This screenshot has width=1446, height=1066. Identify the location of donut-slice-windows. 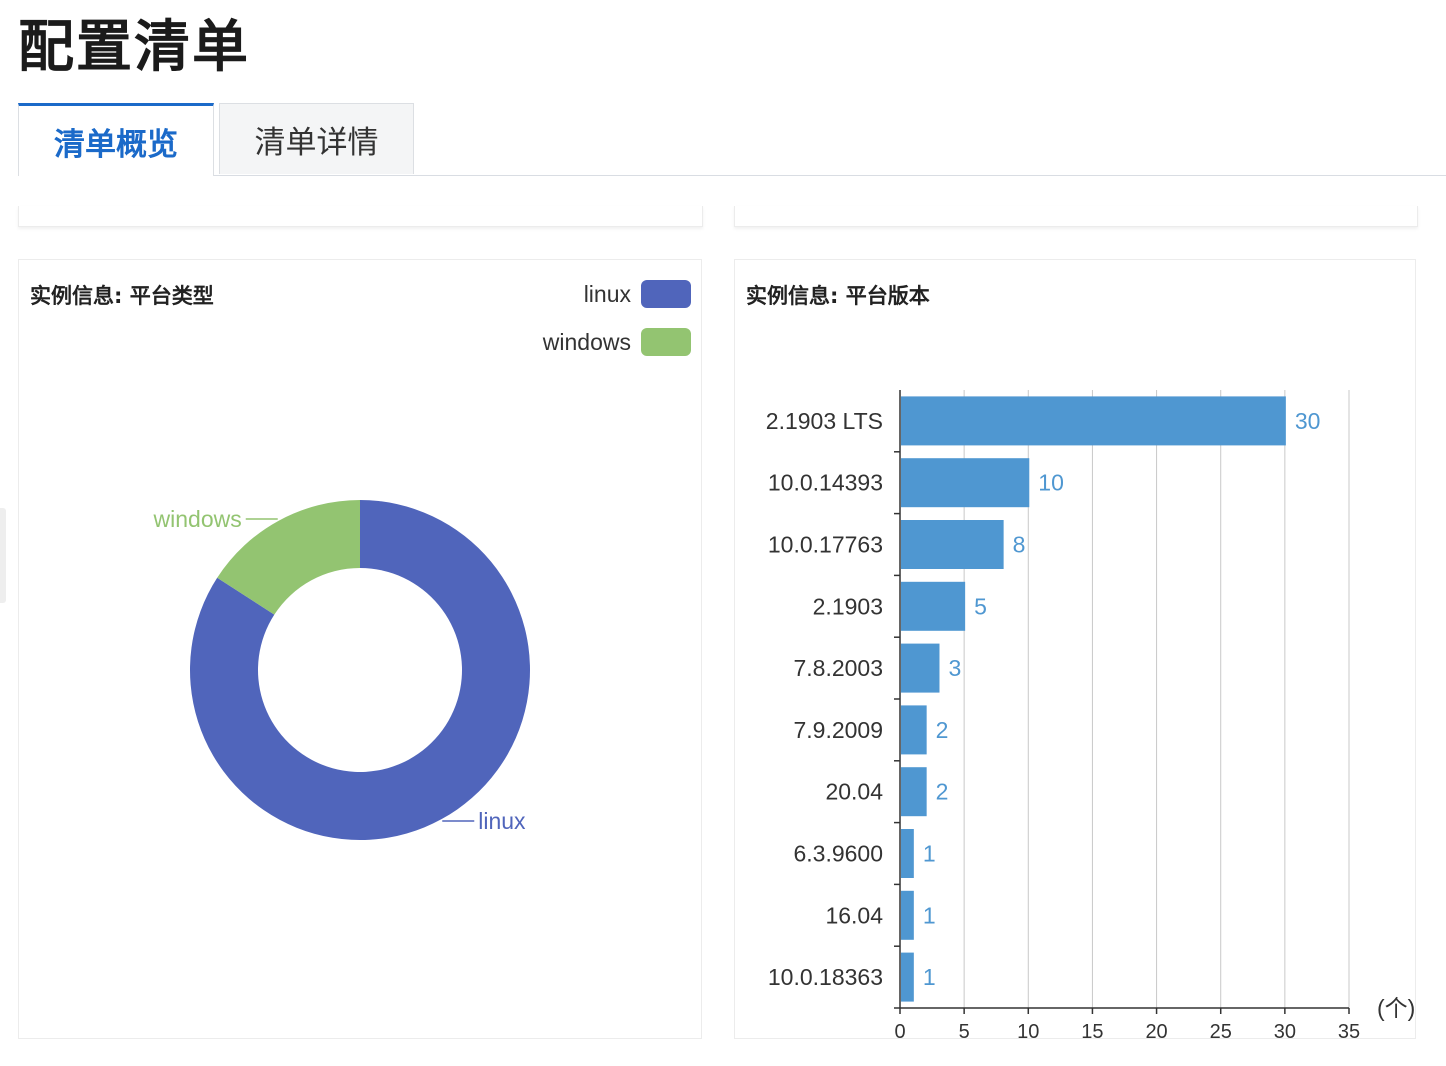
(288, 557).